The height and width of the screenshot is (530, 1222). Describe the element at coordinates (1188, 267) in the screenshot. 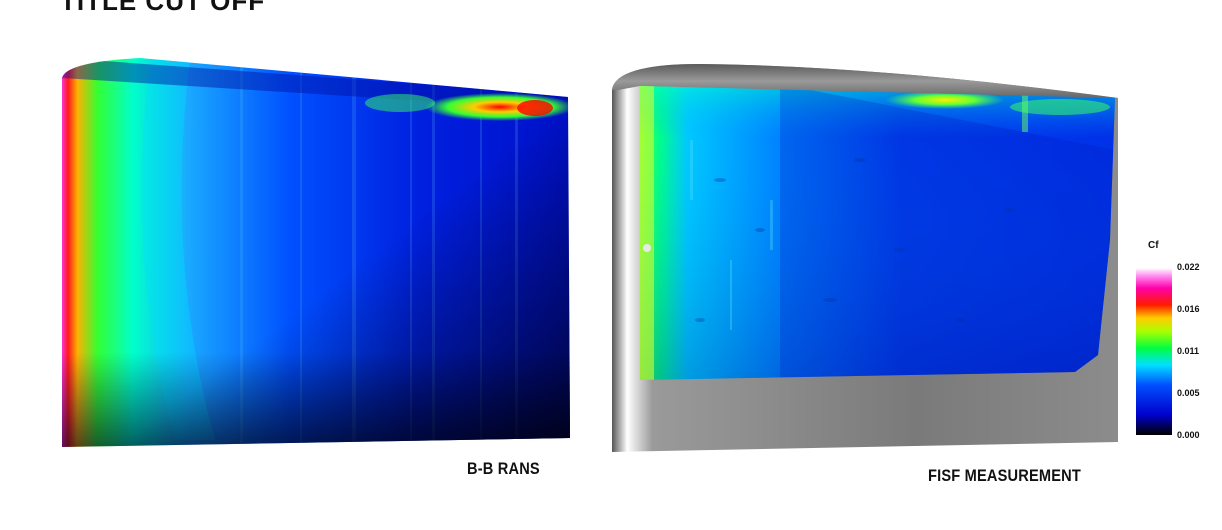

I see `colorbar-tick-label: 0.022` at that location.